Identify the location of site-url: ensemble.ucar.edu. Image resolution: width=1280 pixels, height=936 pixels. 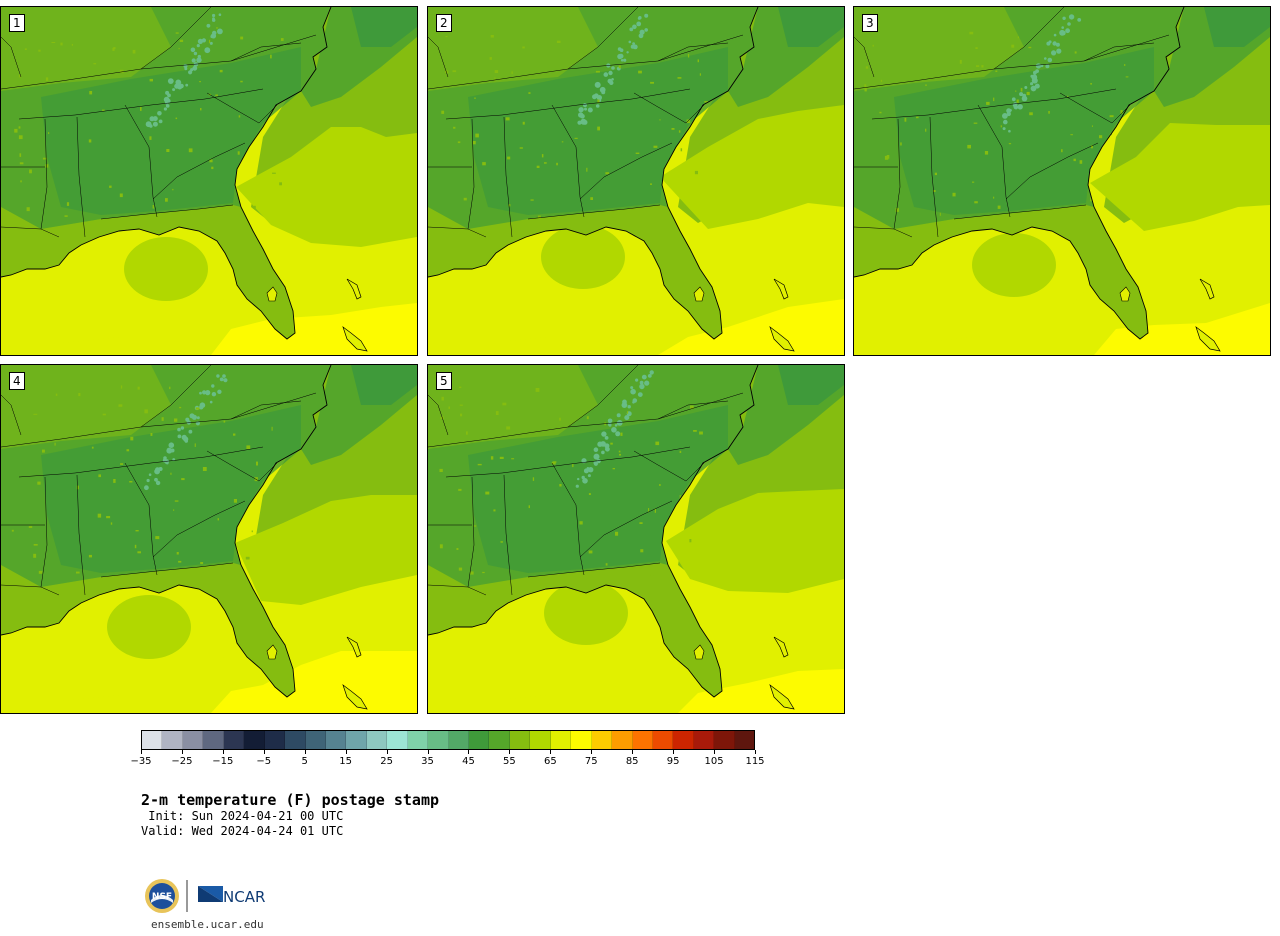
(207, 924).